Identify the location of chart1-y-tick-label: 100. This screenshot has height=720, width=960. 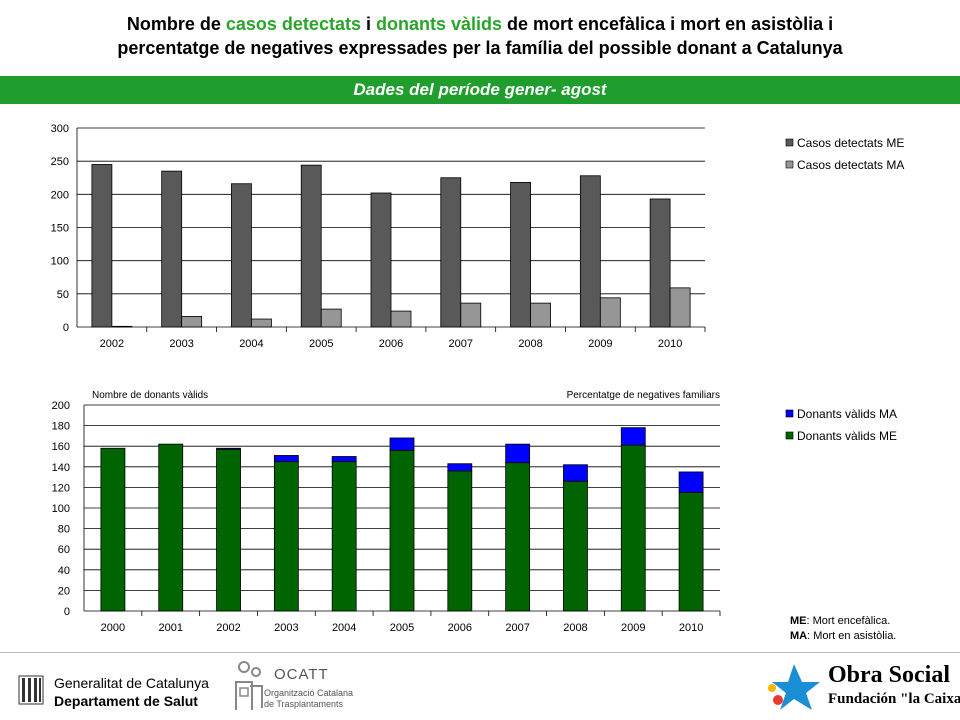
(60, 262).